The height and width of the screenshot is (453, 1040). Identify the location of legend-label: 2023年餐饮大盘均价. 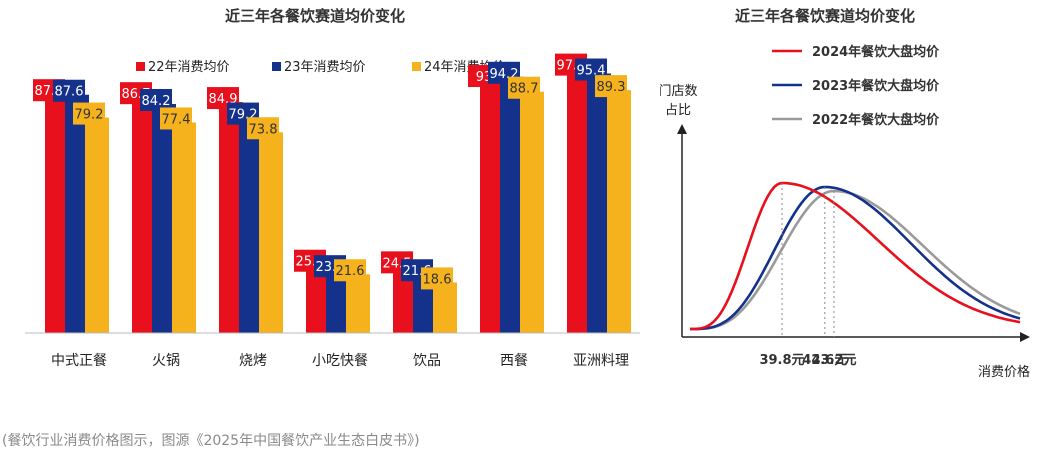
(876, 86).